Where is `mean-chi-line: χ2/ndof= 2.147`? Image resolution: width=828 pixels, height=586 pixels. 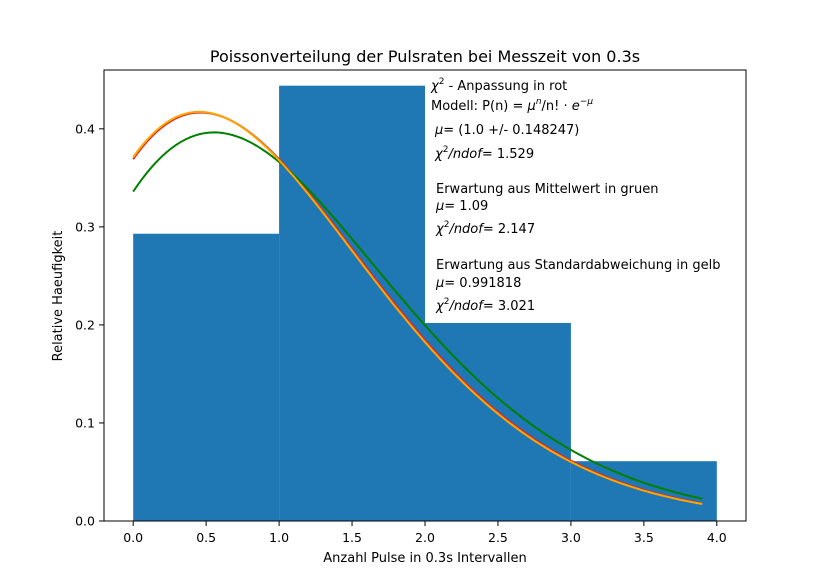 mean-chi-line: χ2/ndof= 2.147 is located at coordinates (485, 228).